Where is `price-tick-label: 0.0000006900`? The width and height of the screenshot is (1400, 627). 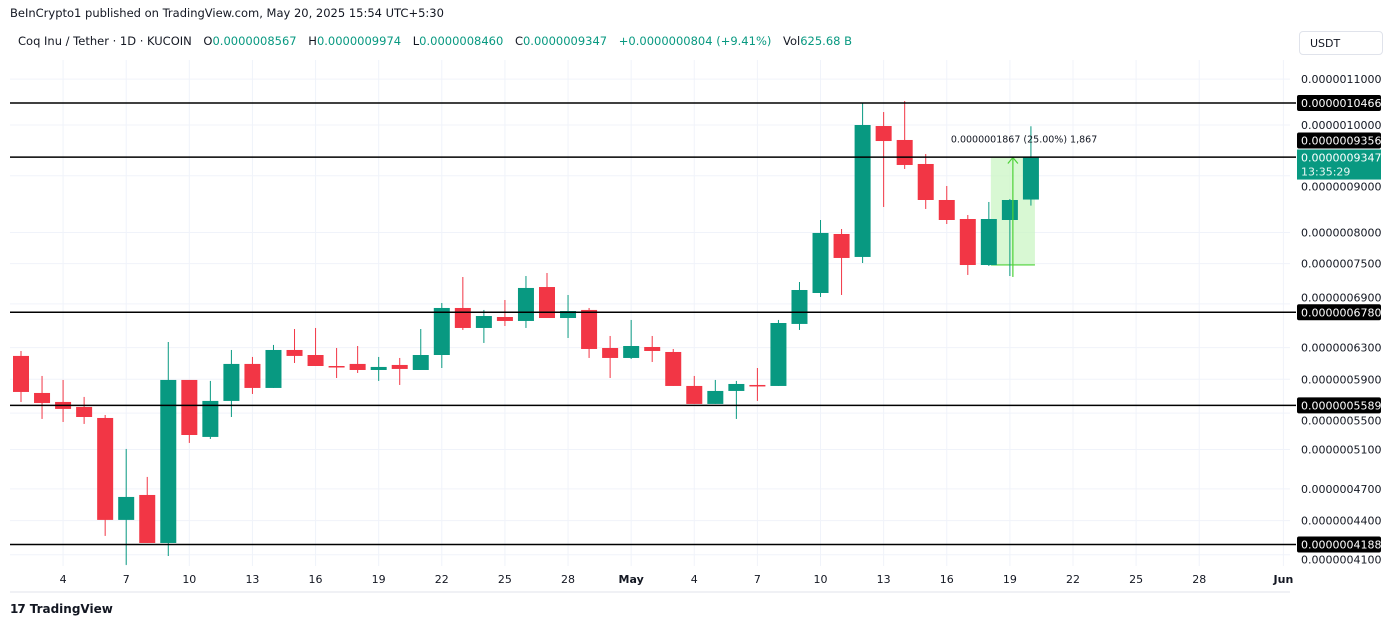
price-tick-label: 0.0000006900 is located at coordinates (1341, 297).